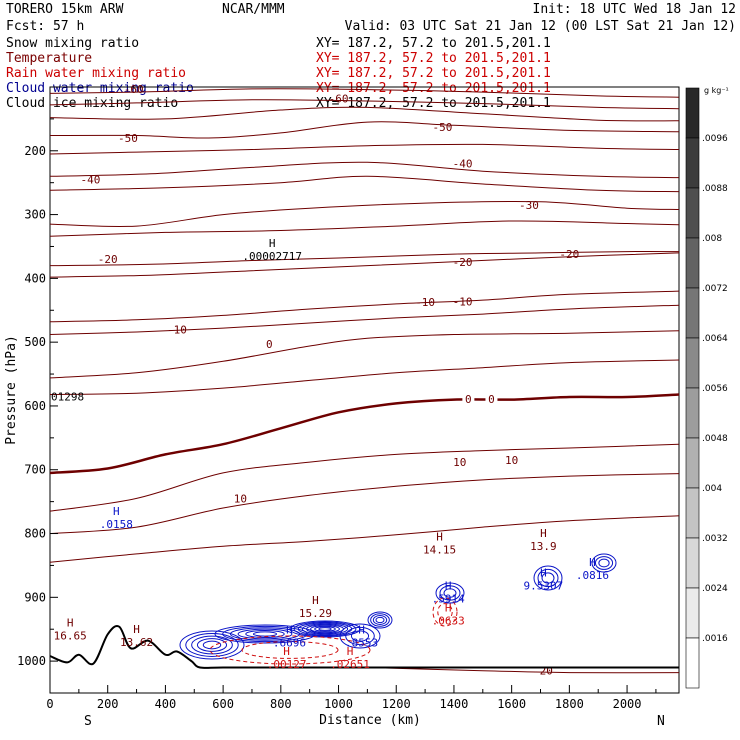 The width and height of the screenshot is (740, 740). Describe the element at coordinates (96, 73) in the screenshot. I see `legend-name-rain: Rain water mixing ratio` at that location.